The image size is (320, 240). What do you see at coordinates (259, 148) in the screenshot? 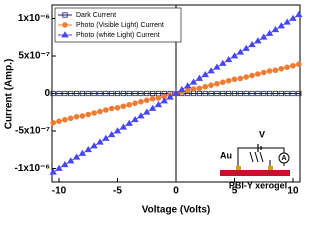
I see `inset-battery` at bounding box center [259, 148].